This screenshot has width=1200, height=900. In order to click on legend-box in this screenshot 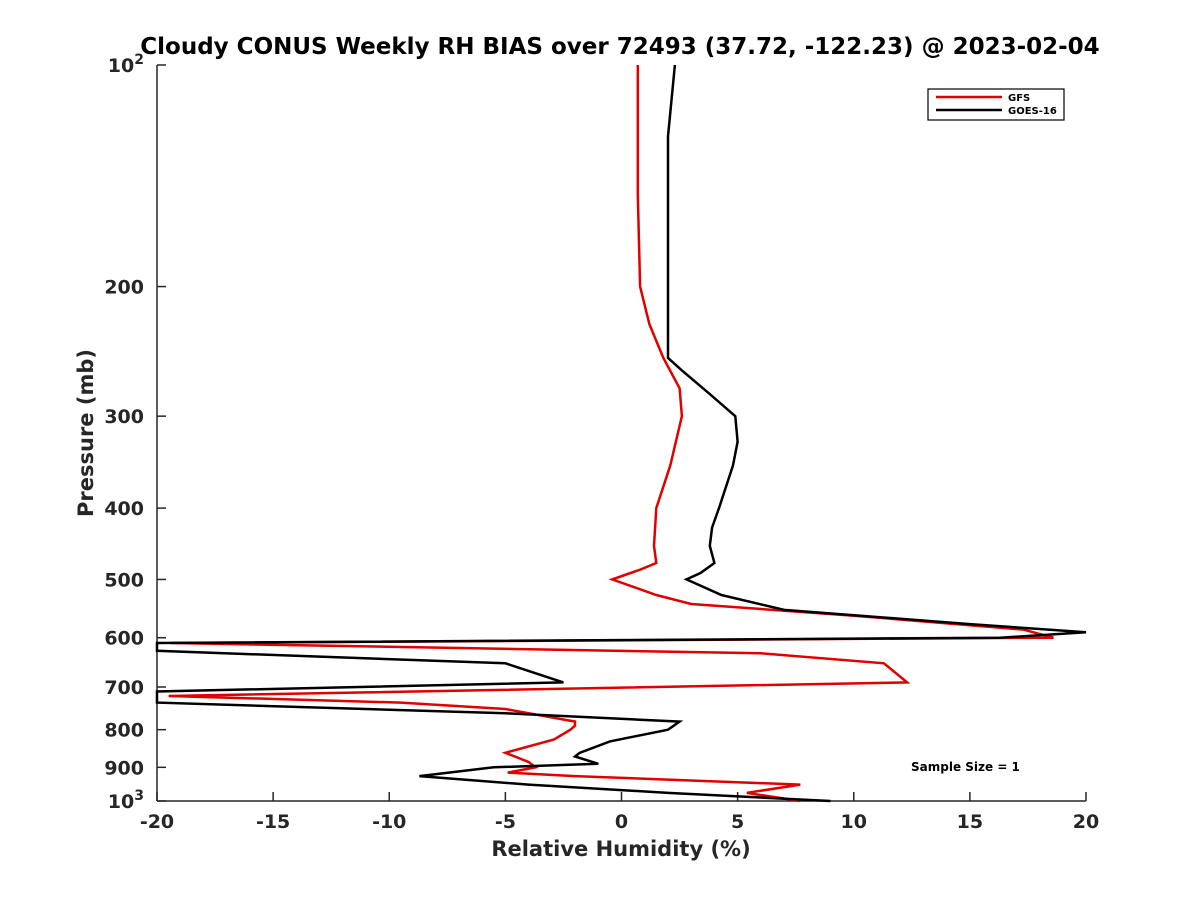, I will do `click(996, 104)`.